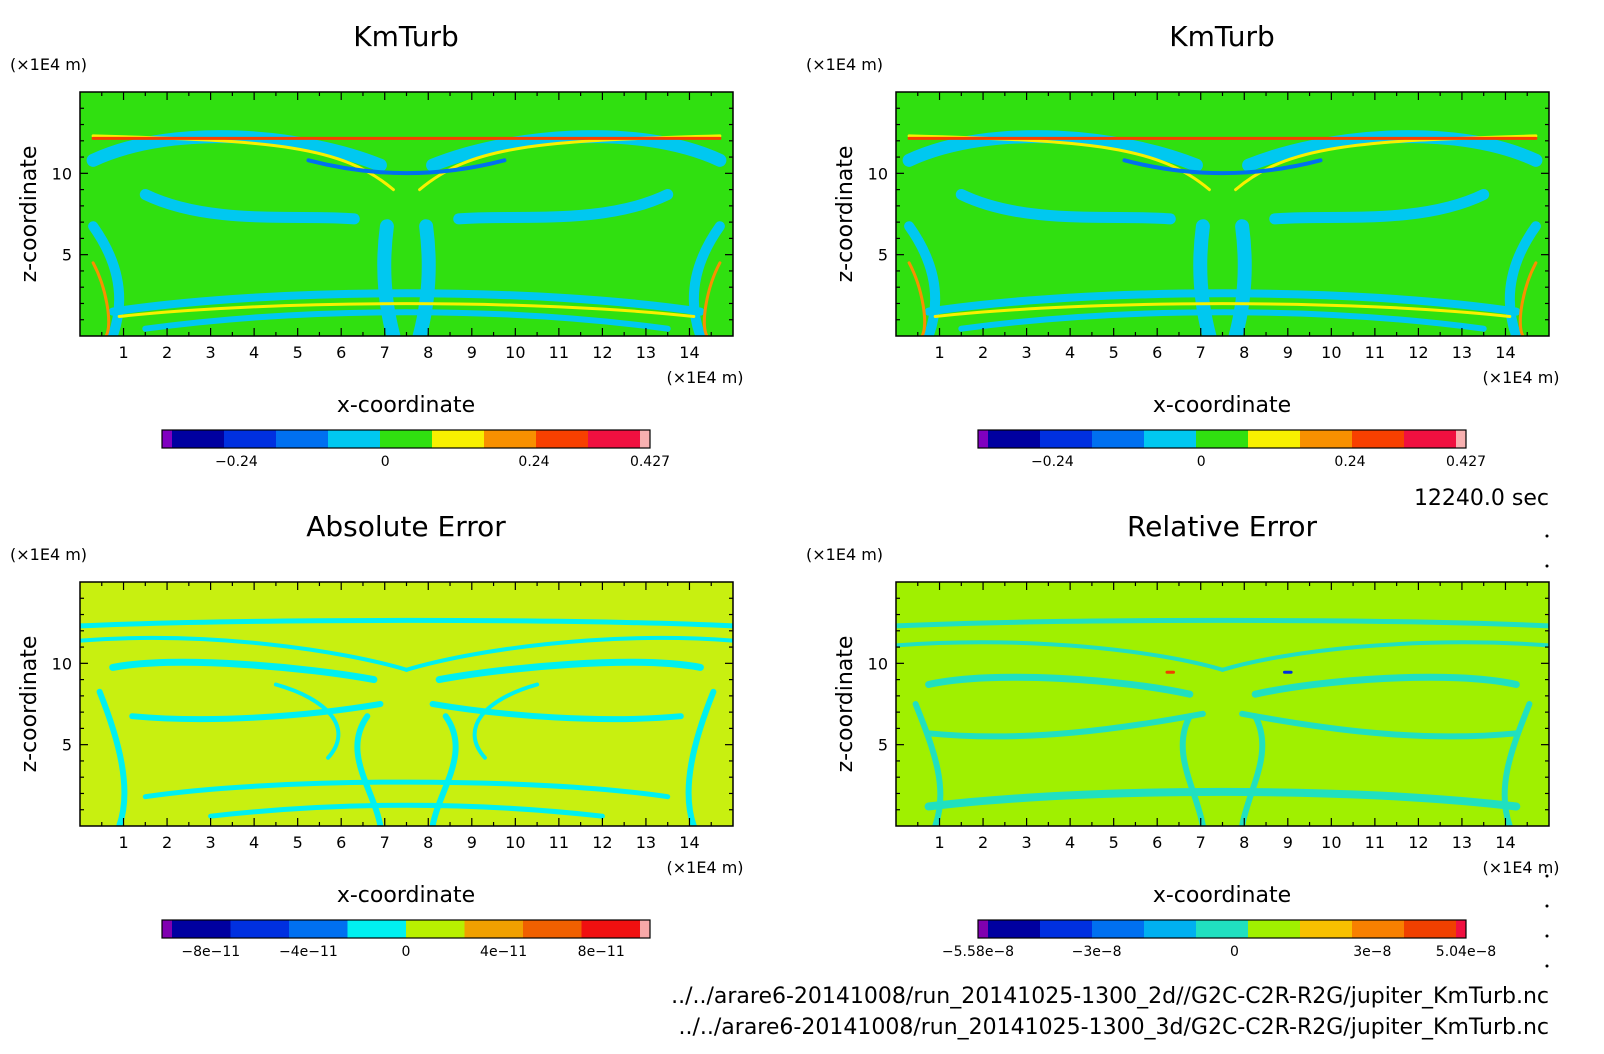 The image size is (1604, 1054). Describe the element at coordinates (601, 952) in the screenshot. I see `colorbar-tick-label: 8e−11` at that location.